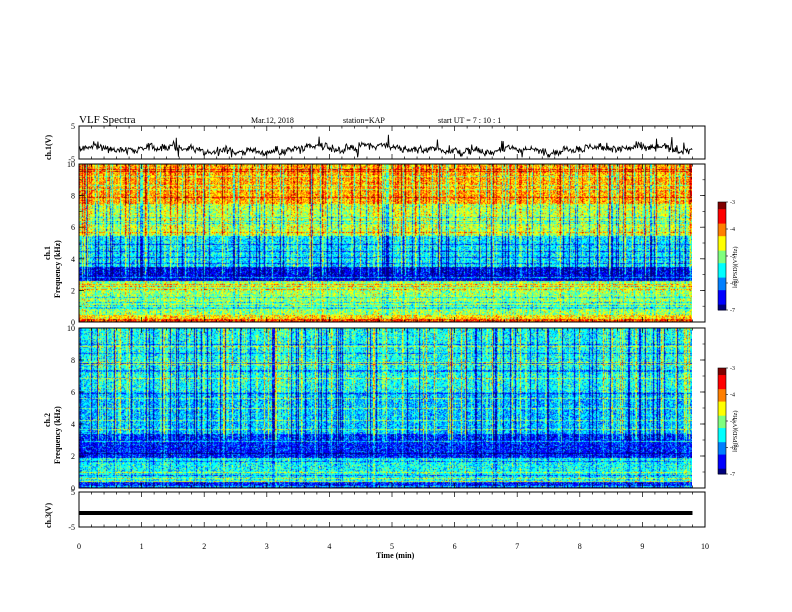  What do you see at coordinates (364, 120) in the screenshot?
I see `station-label: station=KAP` at bounding box center [364, 120].